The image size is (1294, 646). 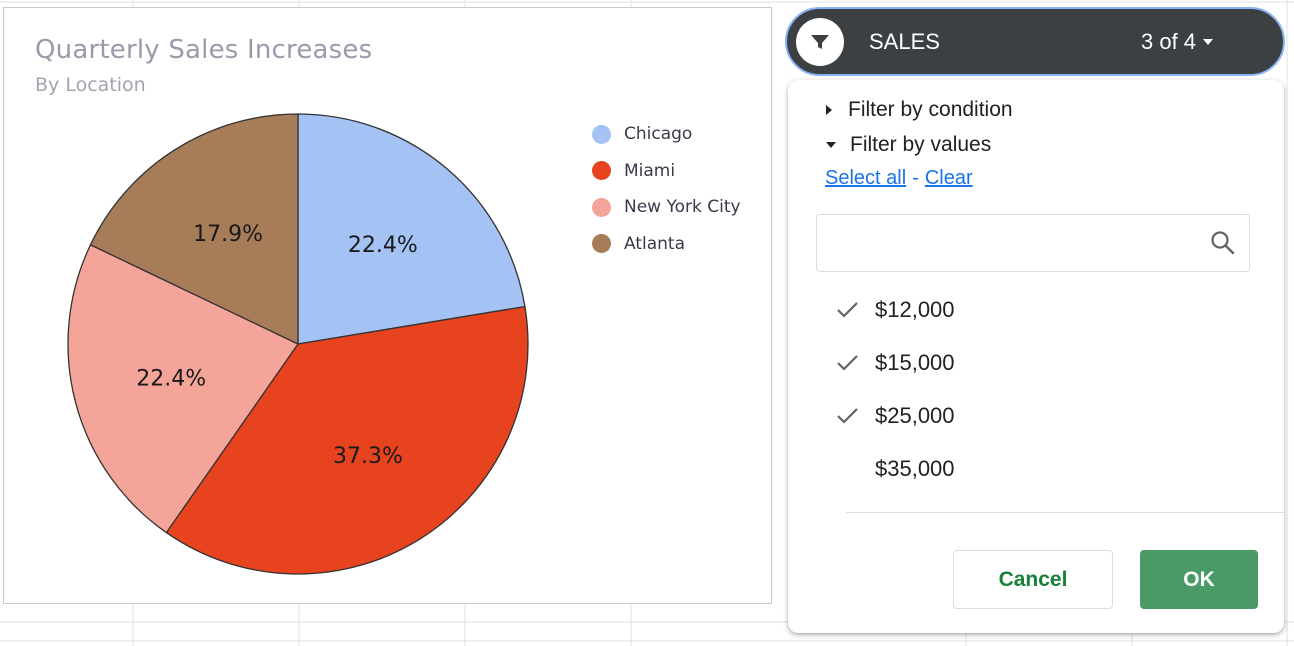 I want to click on value-option-label: $15,000, so click(x=915, y=362).